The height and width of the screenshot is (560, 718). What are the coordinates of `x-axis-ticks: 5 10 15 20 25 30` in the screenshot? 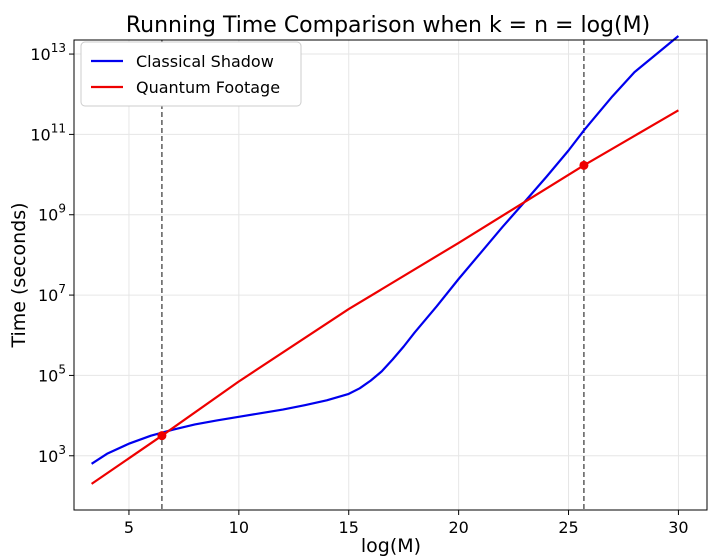 It's located at (406, 523).